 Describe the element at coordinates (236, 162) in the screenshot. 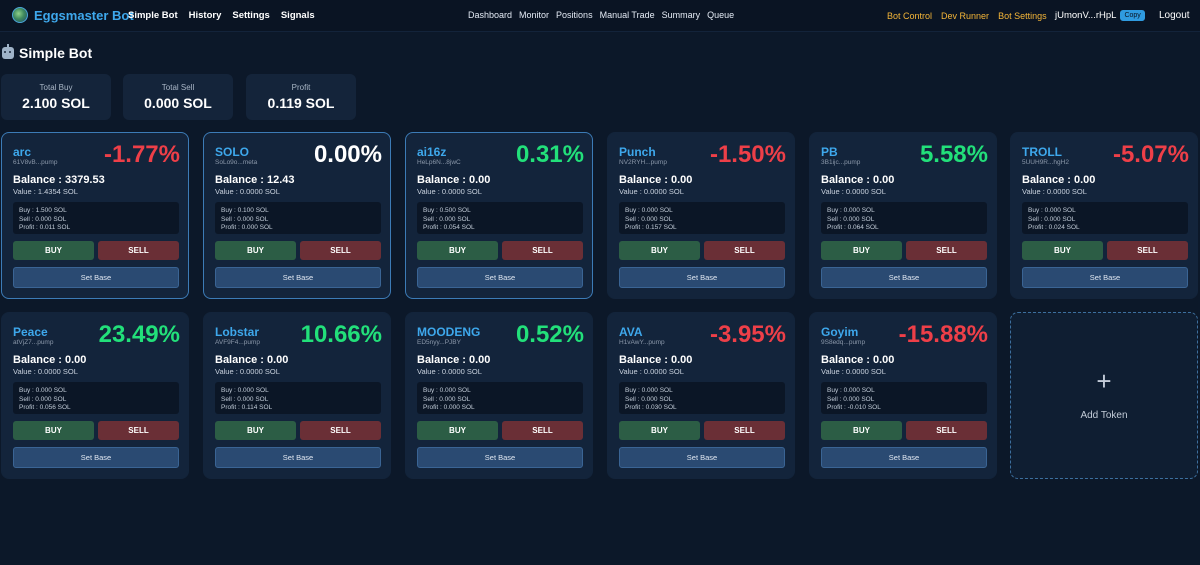

I see `token-address: SoLo9o...meta` at that location.